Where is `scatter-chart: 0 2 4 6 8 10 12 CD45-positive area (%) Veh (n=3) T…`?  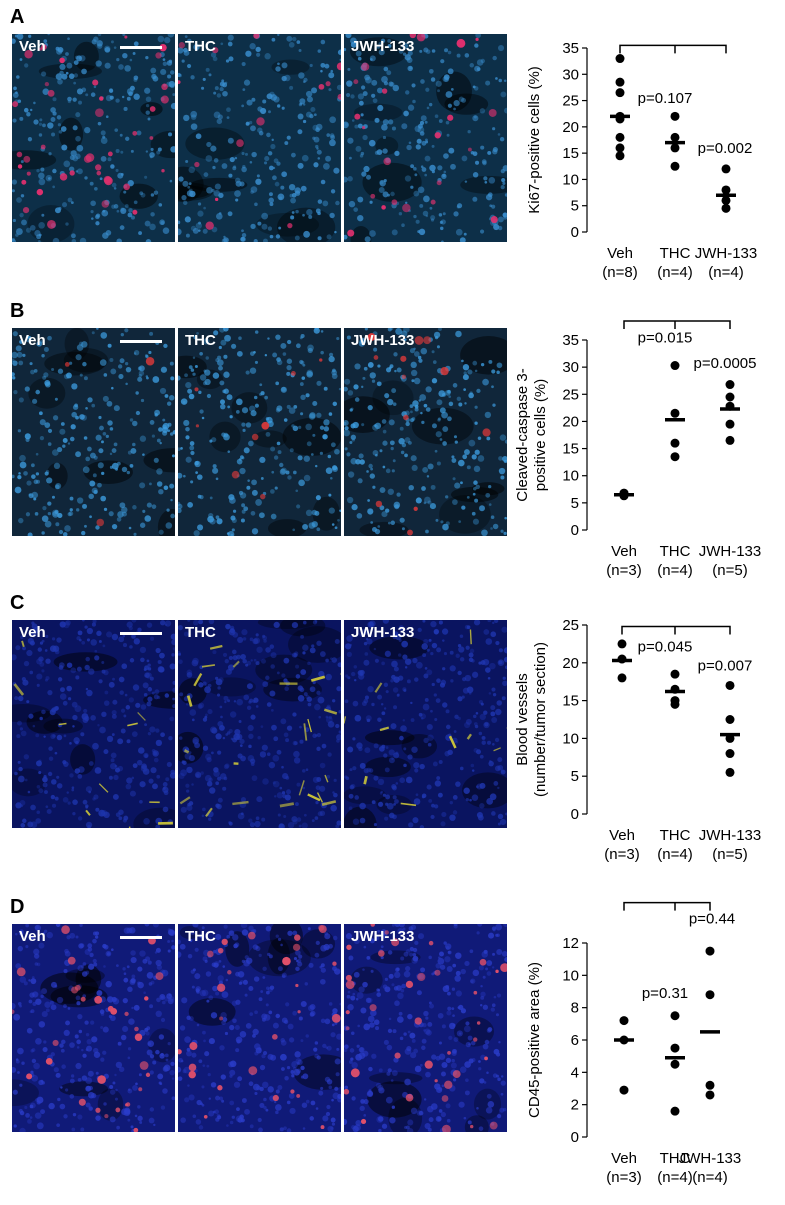 scatter-chart: 0 2 4 6 8 10 12 CD45-positive area (%) Veh (n=3) T… is located at coordinates (633, 1043).